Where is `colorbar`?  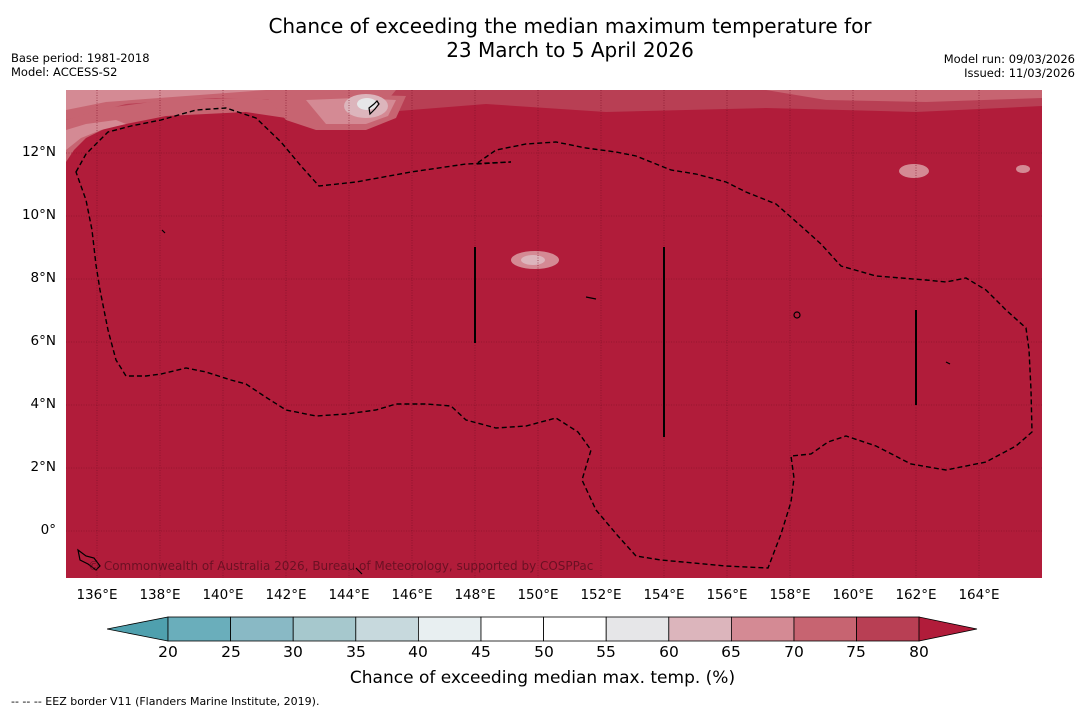
colorbar is located at coordinates (542, 629).